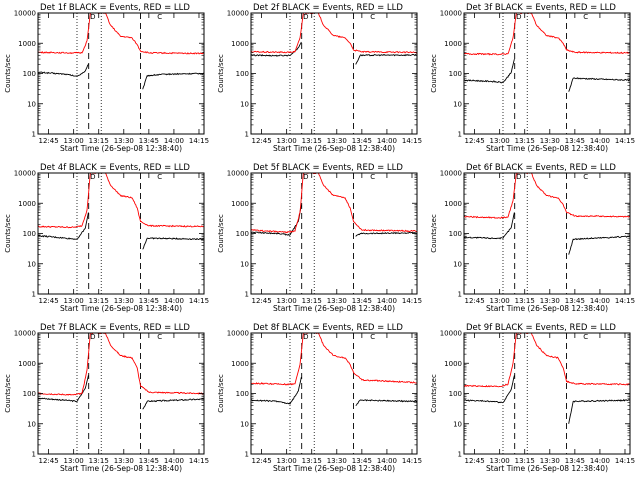 The width and height of the screenshot is (640, 480). I want to click on panel-title: Det 4f BLACK = Events, RED = LLD, so click(115, 168).